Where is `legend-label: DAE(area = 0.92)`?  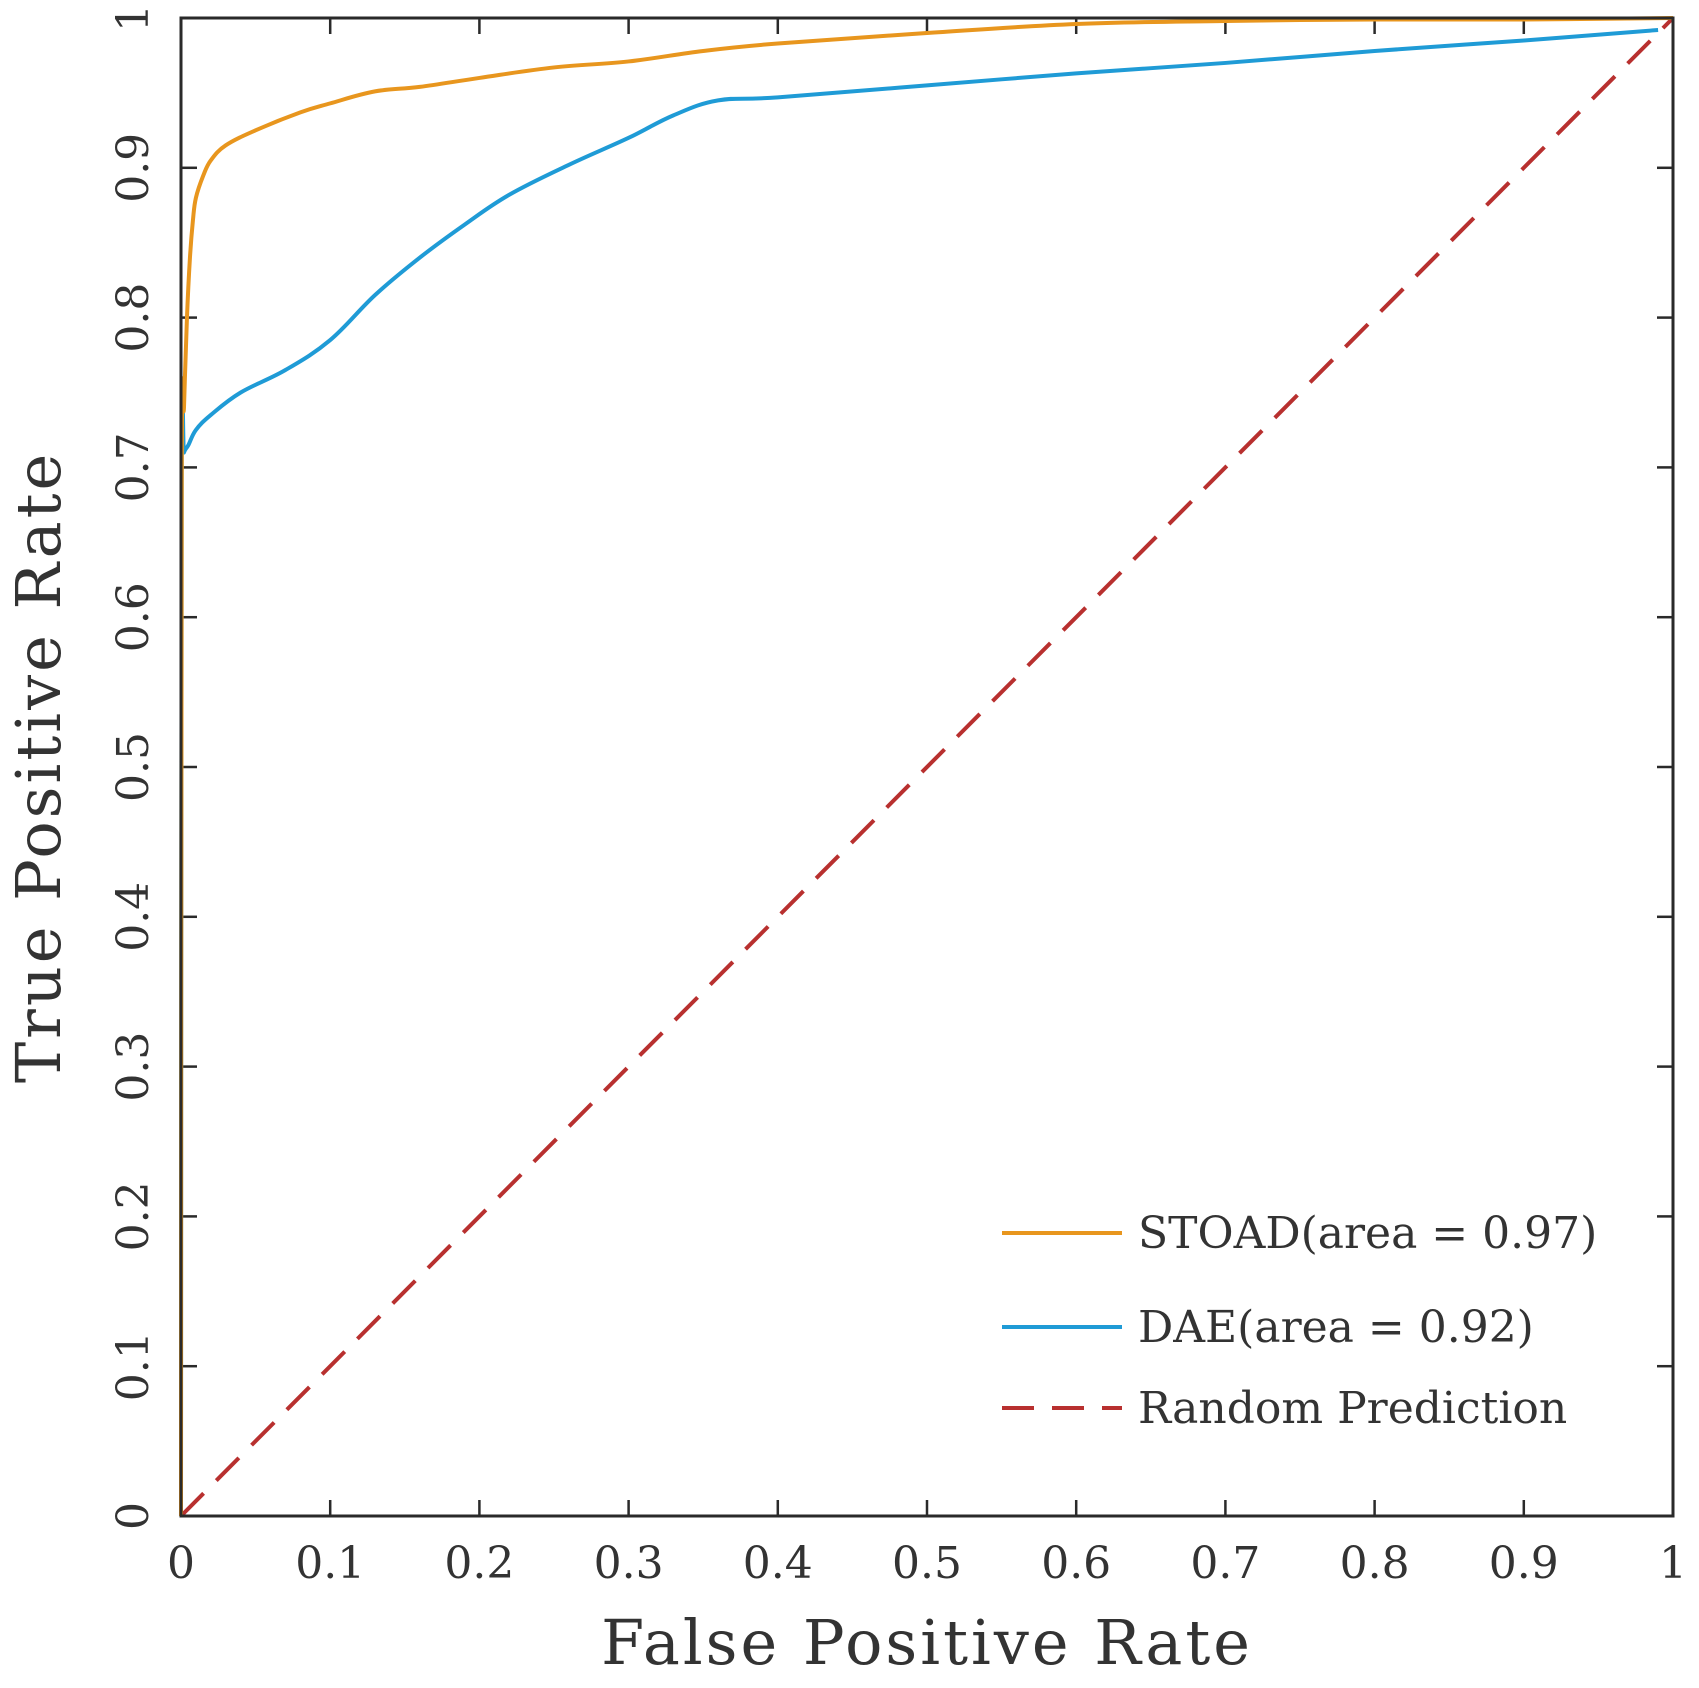 legend-label: DAE(area = 0.92) is located at coordinates (1336, 1327).